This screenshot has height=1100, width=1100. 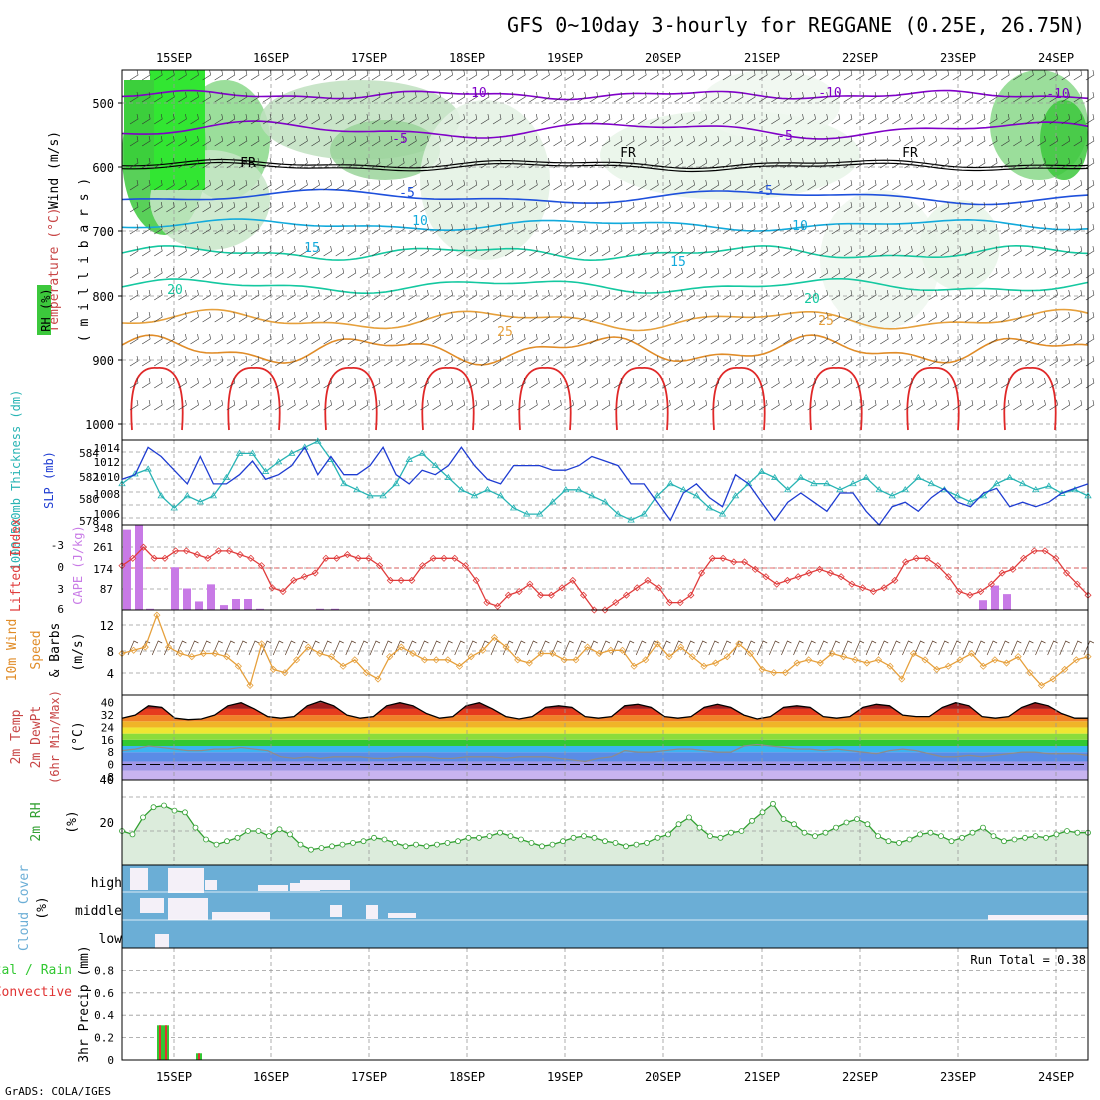 What do you see at coordinates (605, 736) in the screenshot?
I see `temp-band` at bounding box center [605, 736].